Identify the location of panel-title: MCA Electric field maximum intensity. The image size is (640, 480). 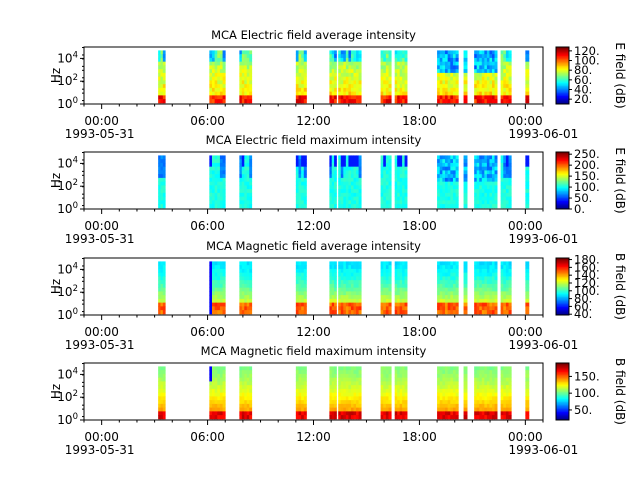
(314, 140).